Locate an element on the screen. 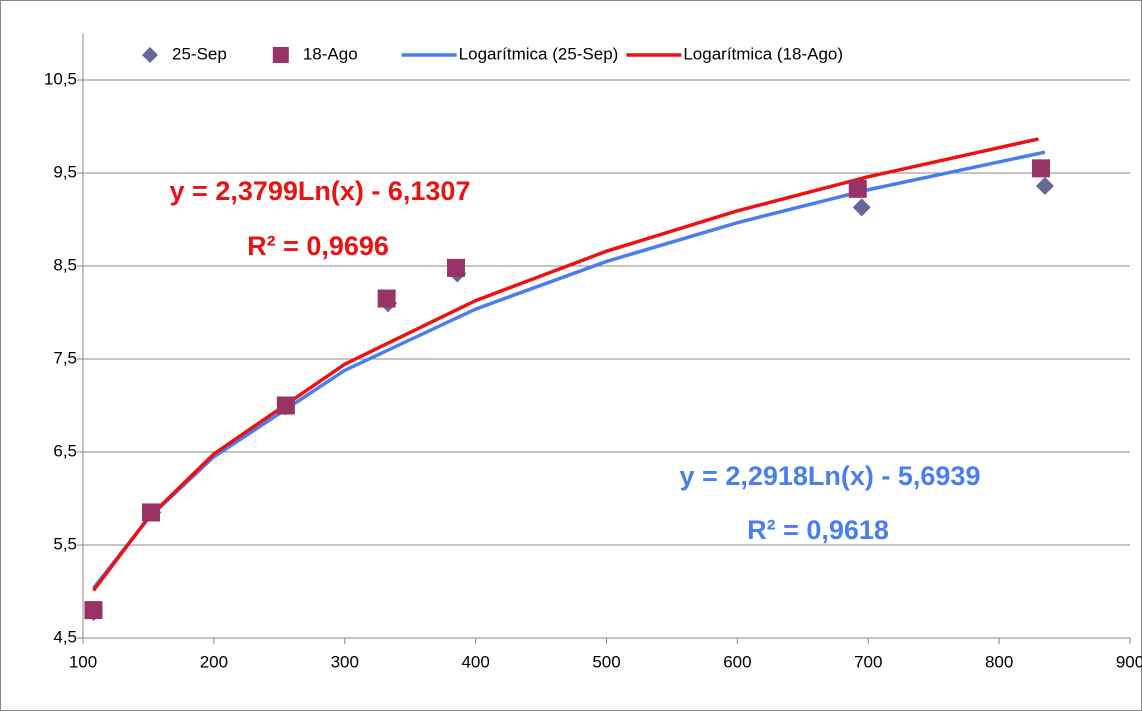 The width and height of the screenshot is (1142, 711). x-tick-label: 400 is located at coordinates (475, 661).